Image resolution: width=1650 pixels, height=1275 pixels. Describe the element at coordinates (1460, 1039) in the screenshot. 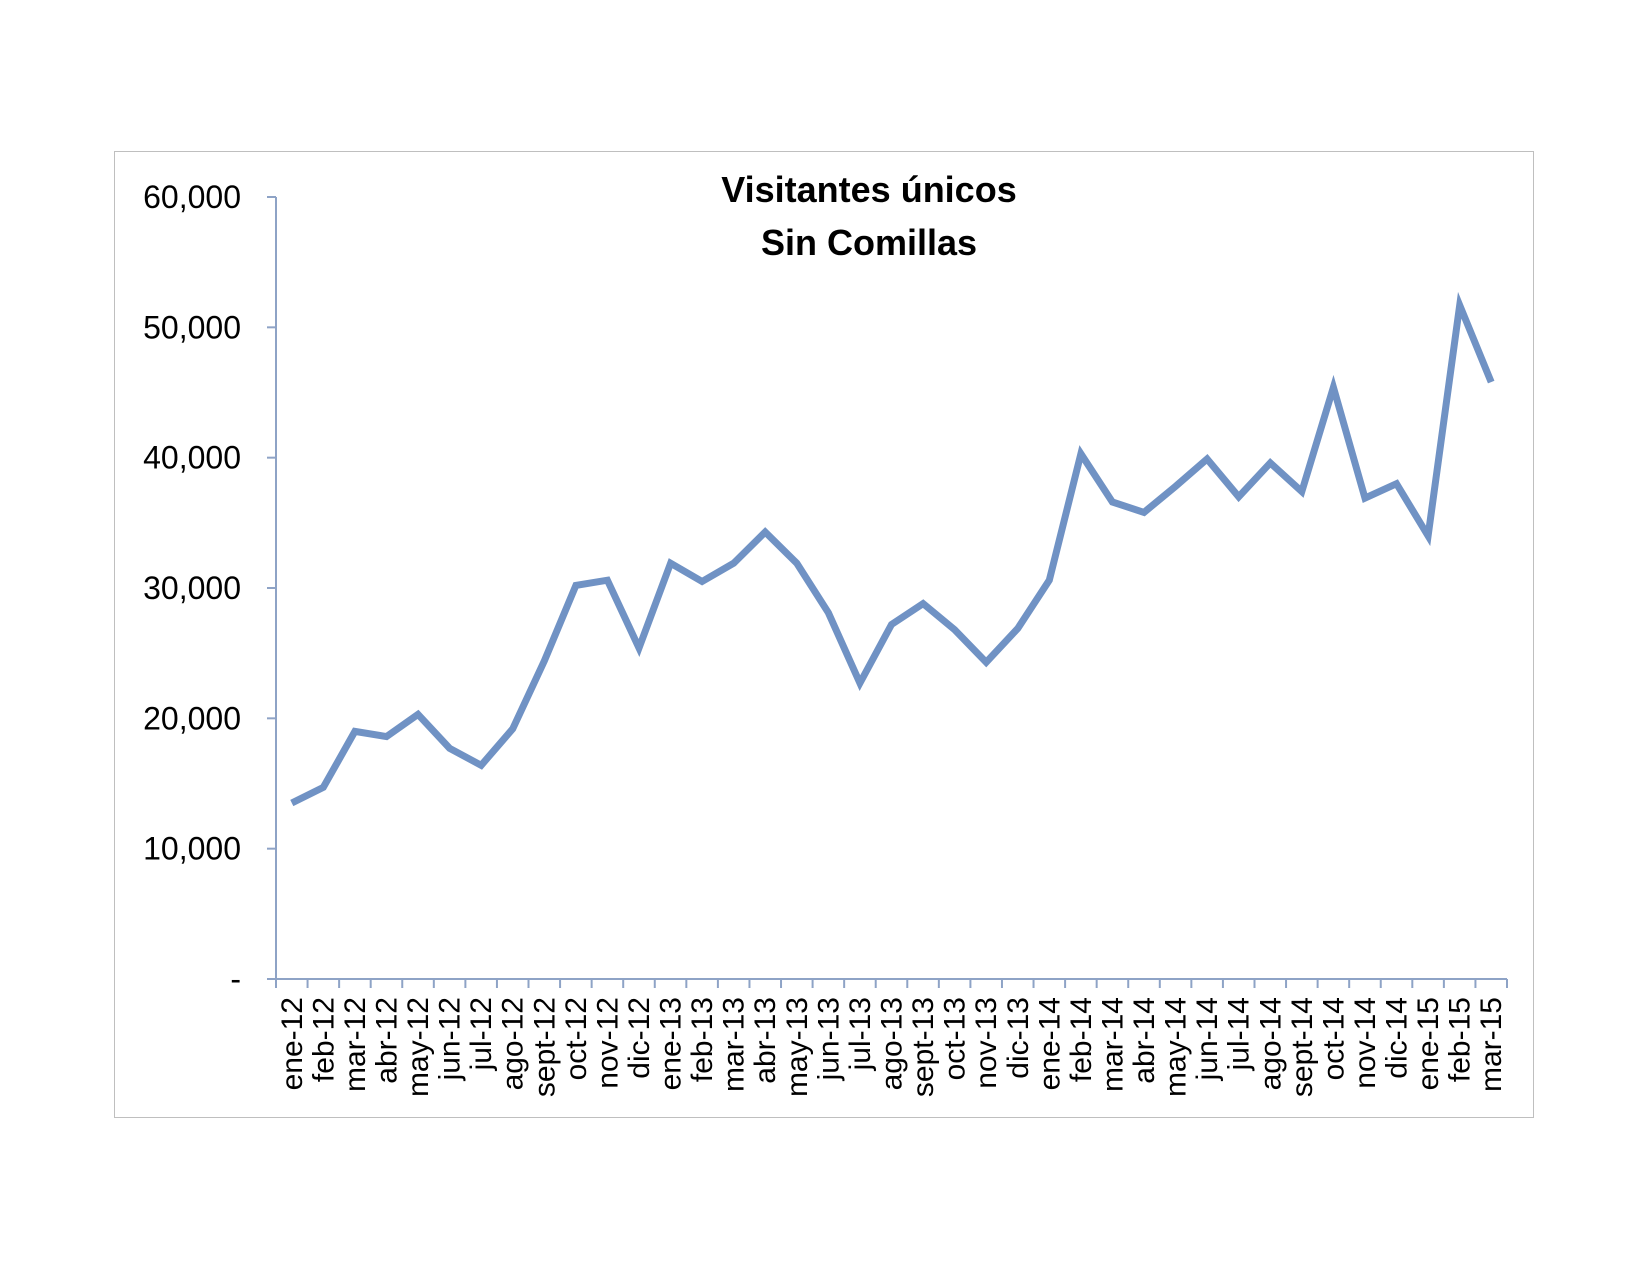

I see `x-tick-label: feb-15` at that location.